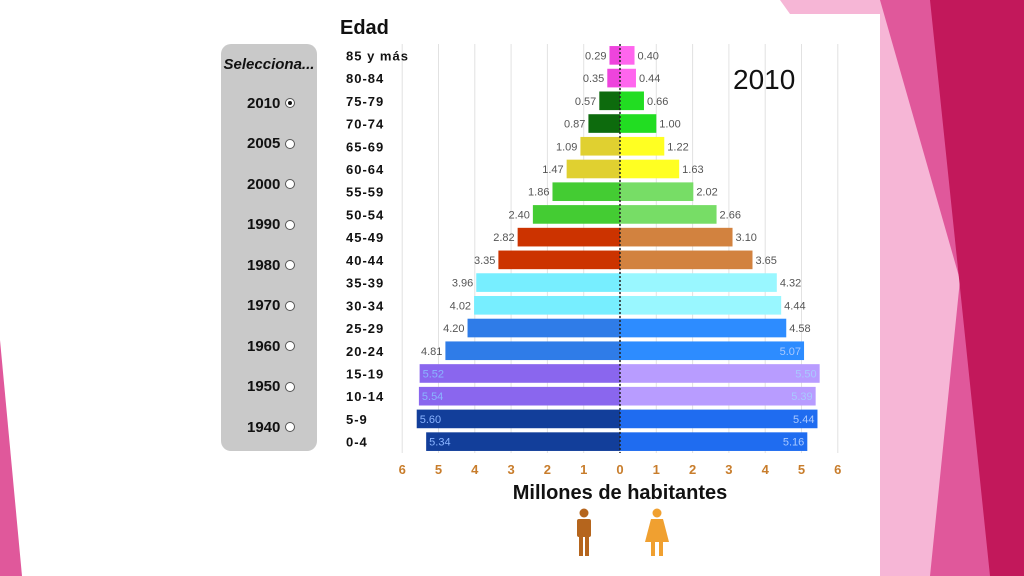  Describe the element at coordinates (657, 102) in the screenshot. I see `data-label-right: 0.66` at that location.